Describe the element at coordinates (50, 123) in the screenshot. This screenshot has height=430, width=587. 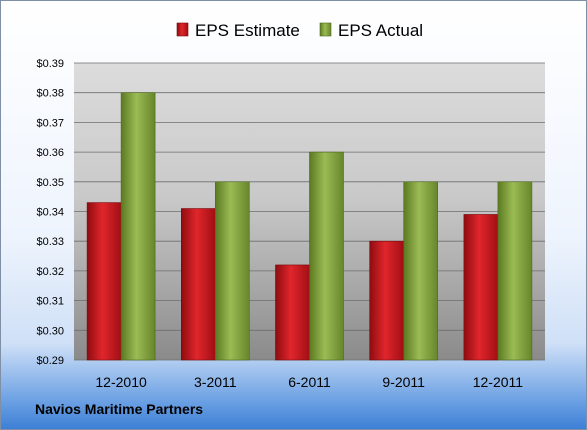
I see `y-tick-label: $0.37` at that location.